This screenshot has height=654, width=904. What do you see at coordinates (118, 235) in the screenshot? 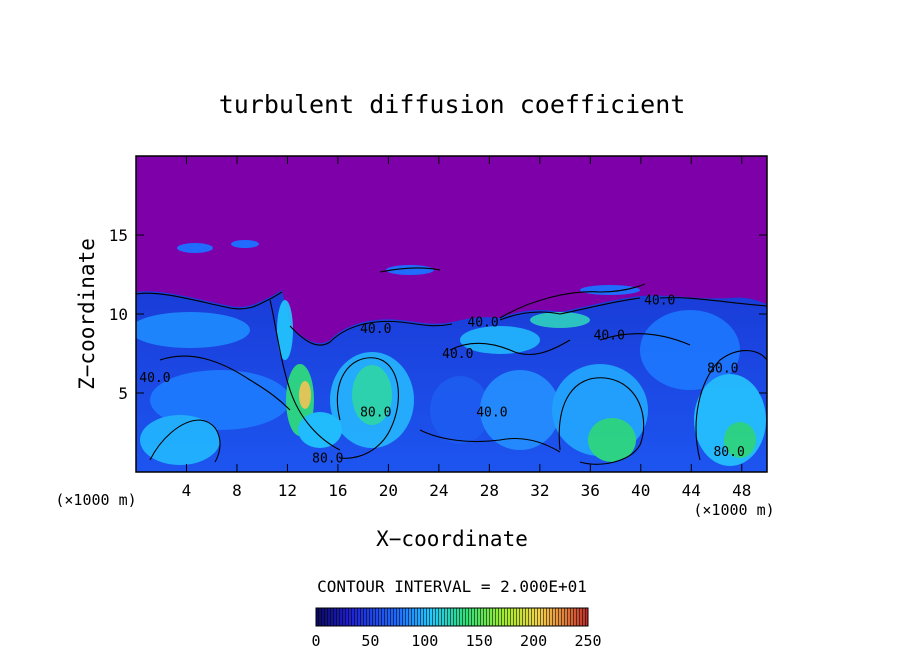
I see `y-tick-label: 15` at bounding box center [118, 235].